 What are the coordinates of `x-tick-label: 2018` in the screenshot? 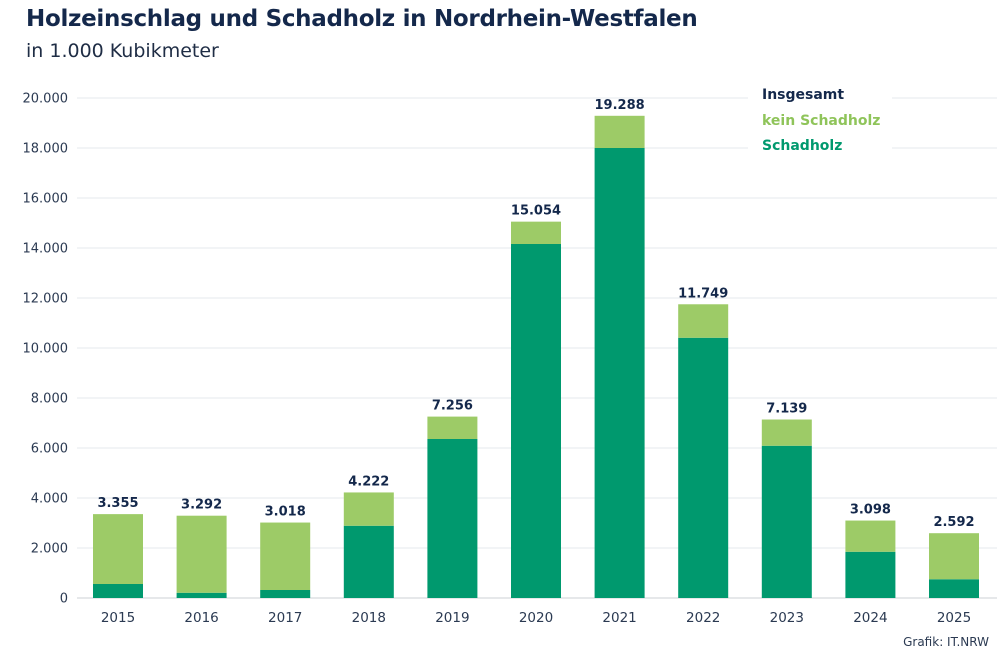 It's located at (369, 618).